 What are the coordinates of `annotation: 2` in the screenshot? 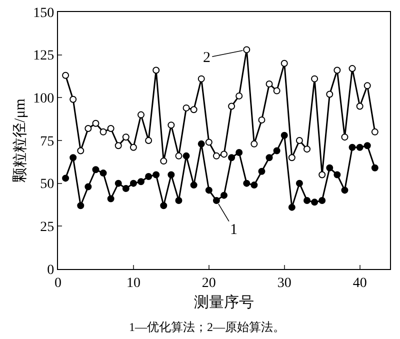 It's located at (206, 58).